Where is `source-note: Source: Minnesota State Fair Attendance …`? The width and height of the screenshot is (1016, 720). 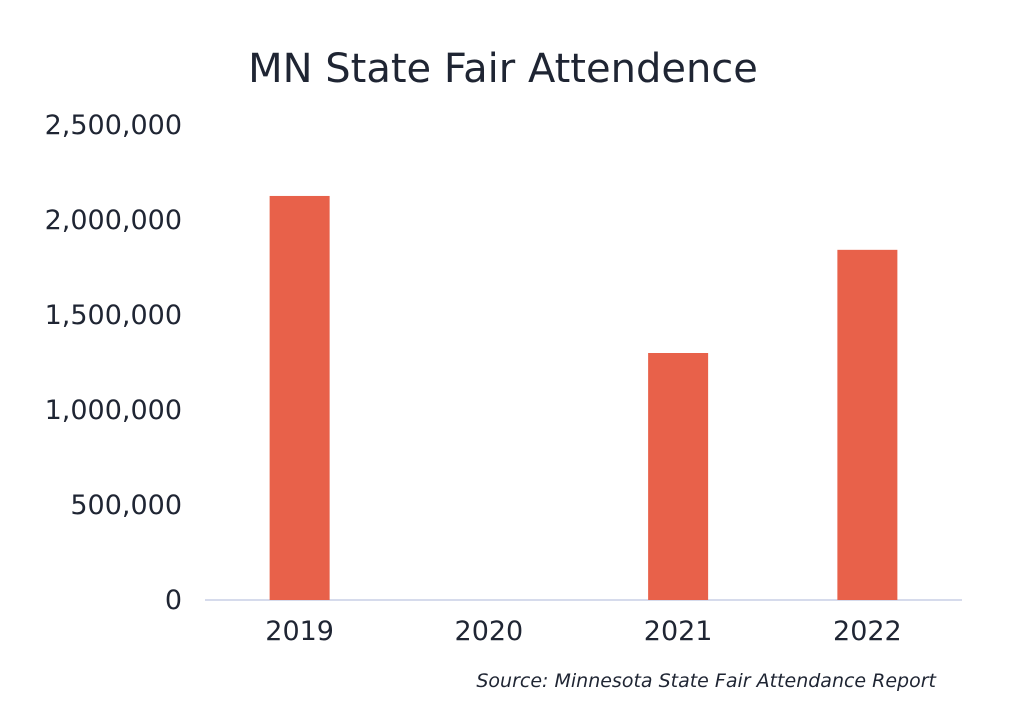 source-note: Source: Minnesota State Fair Attendance … is located at coordinates (706, 681).